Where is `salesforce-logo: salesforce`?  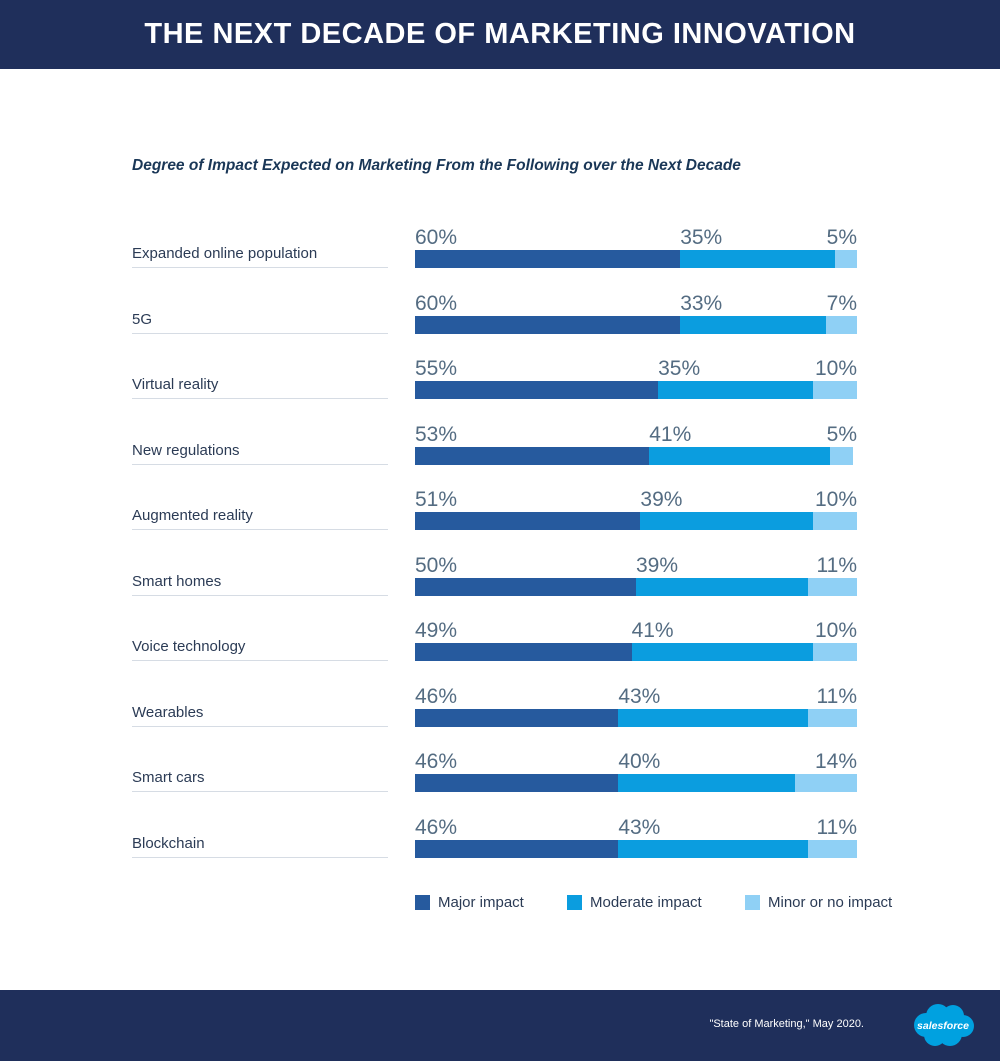 salesforce-logo: salesforce is located at coordinates (944, 1025).